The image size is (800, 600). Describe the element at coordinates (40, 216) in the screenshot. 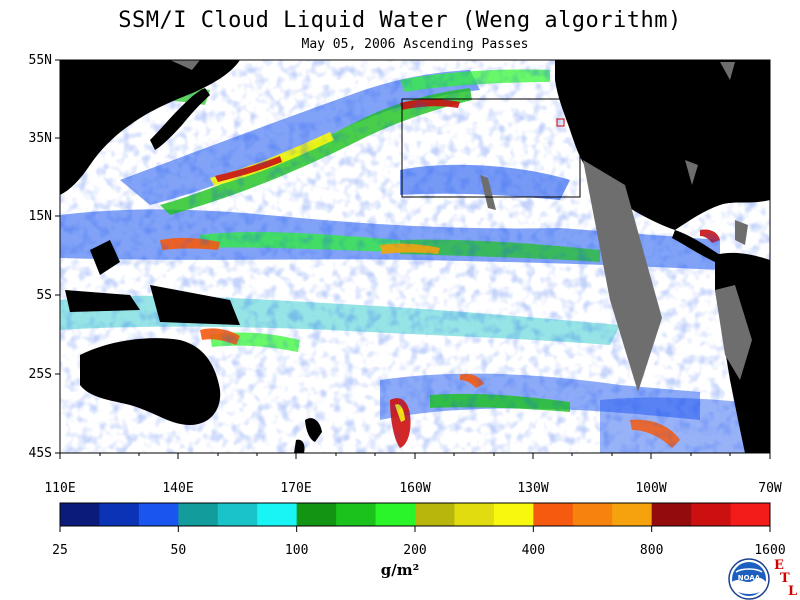

I see `lat-label: 15N` at that location.